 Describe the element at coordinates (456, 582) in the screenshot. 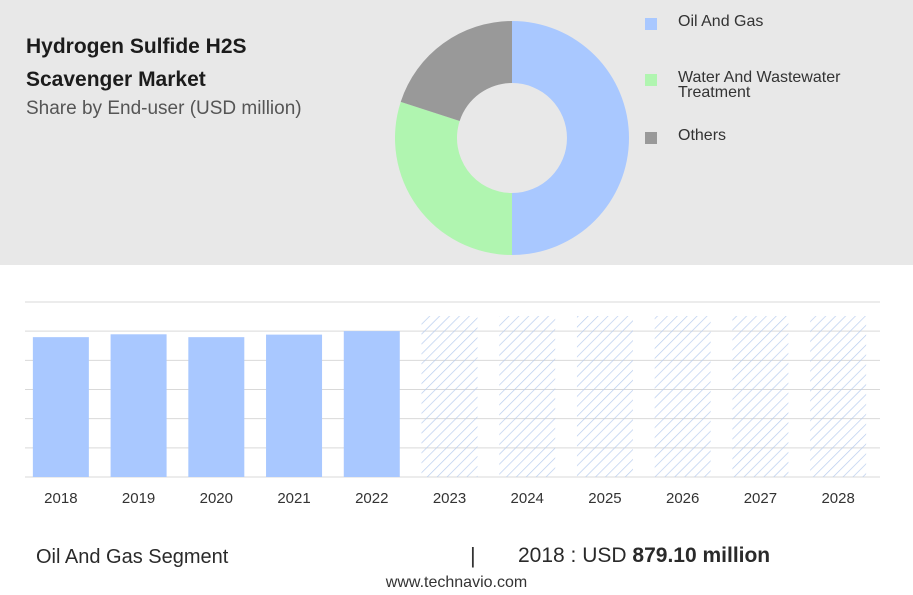

I see `footer-website: www.technavio.com` at that location.